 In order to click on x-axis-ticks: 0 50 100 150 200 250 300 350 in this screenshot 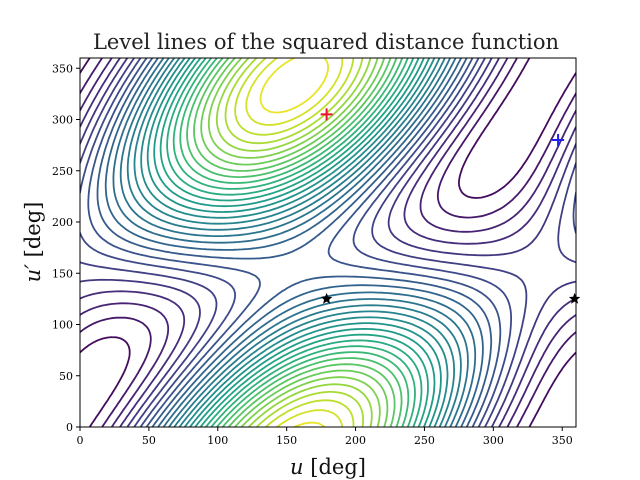, I will do `click(325, 437)`.